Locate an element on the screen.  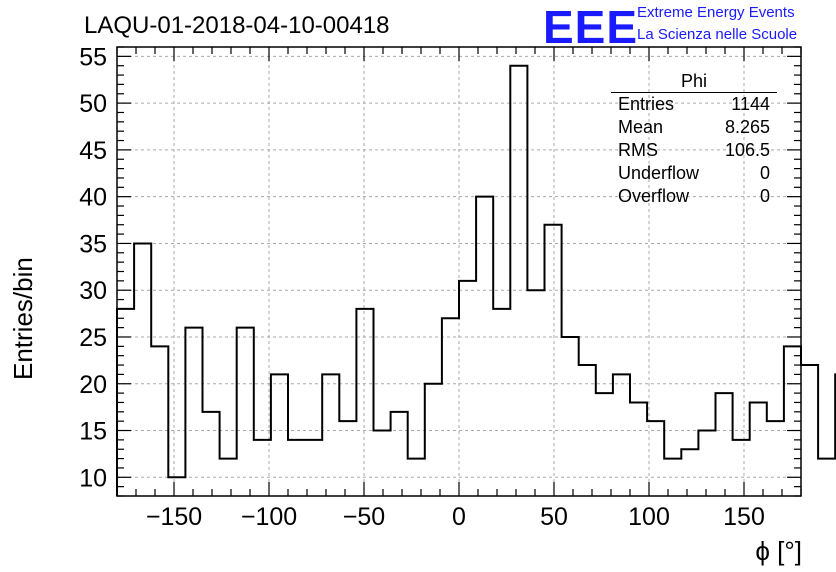
x-tick-label: −50 is located at coordinates (364, 517).